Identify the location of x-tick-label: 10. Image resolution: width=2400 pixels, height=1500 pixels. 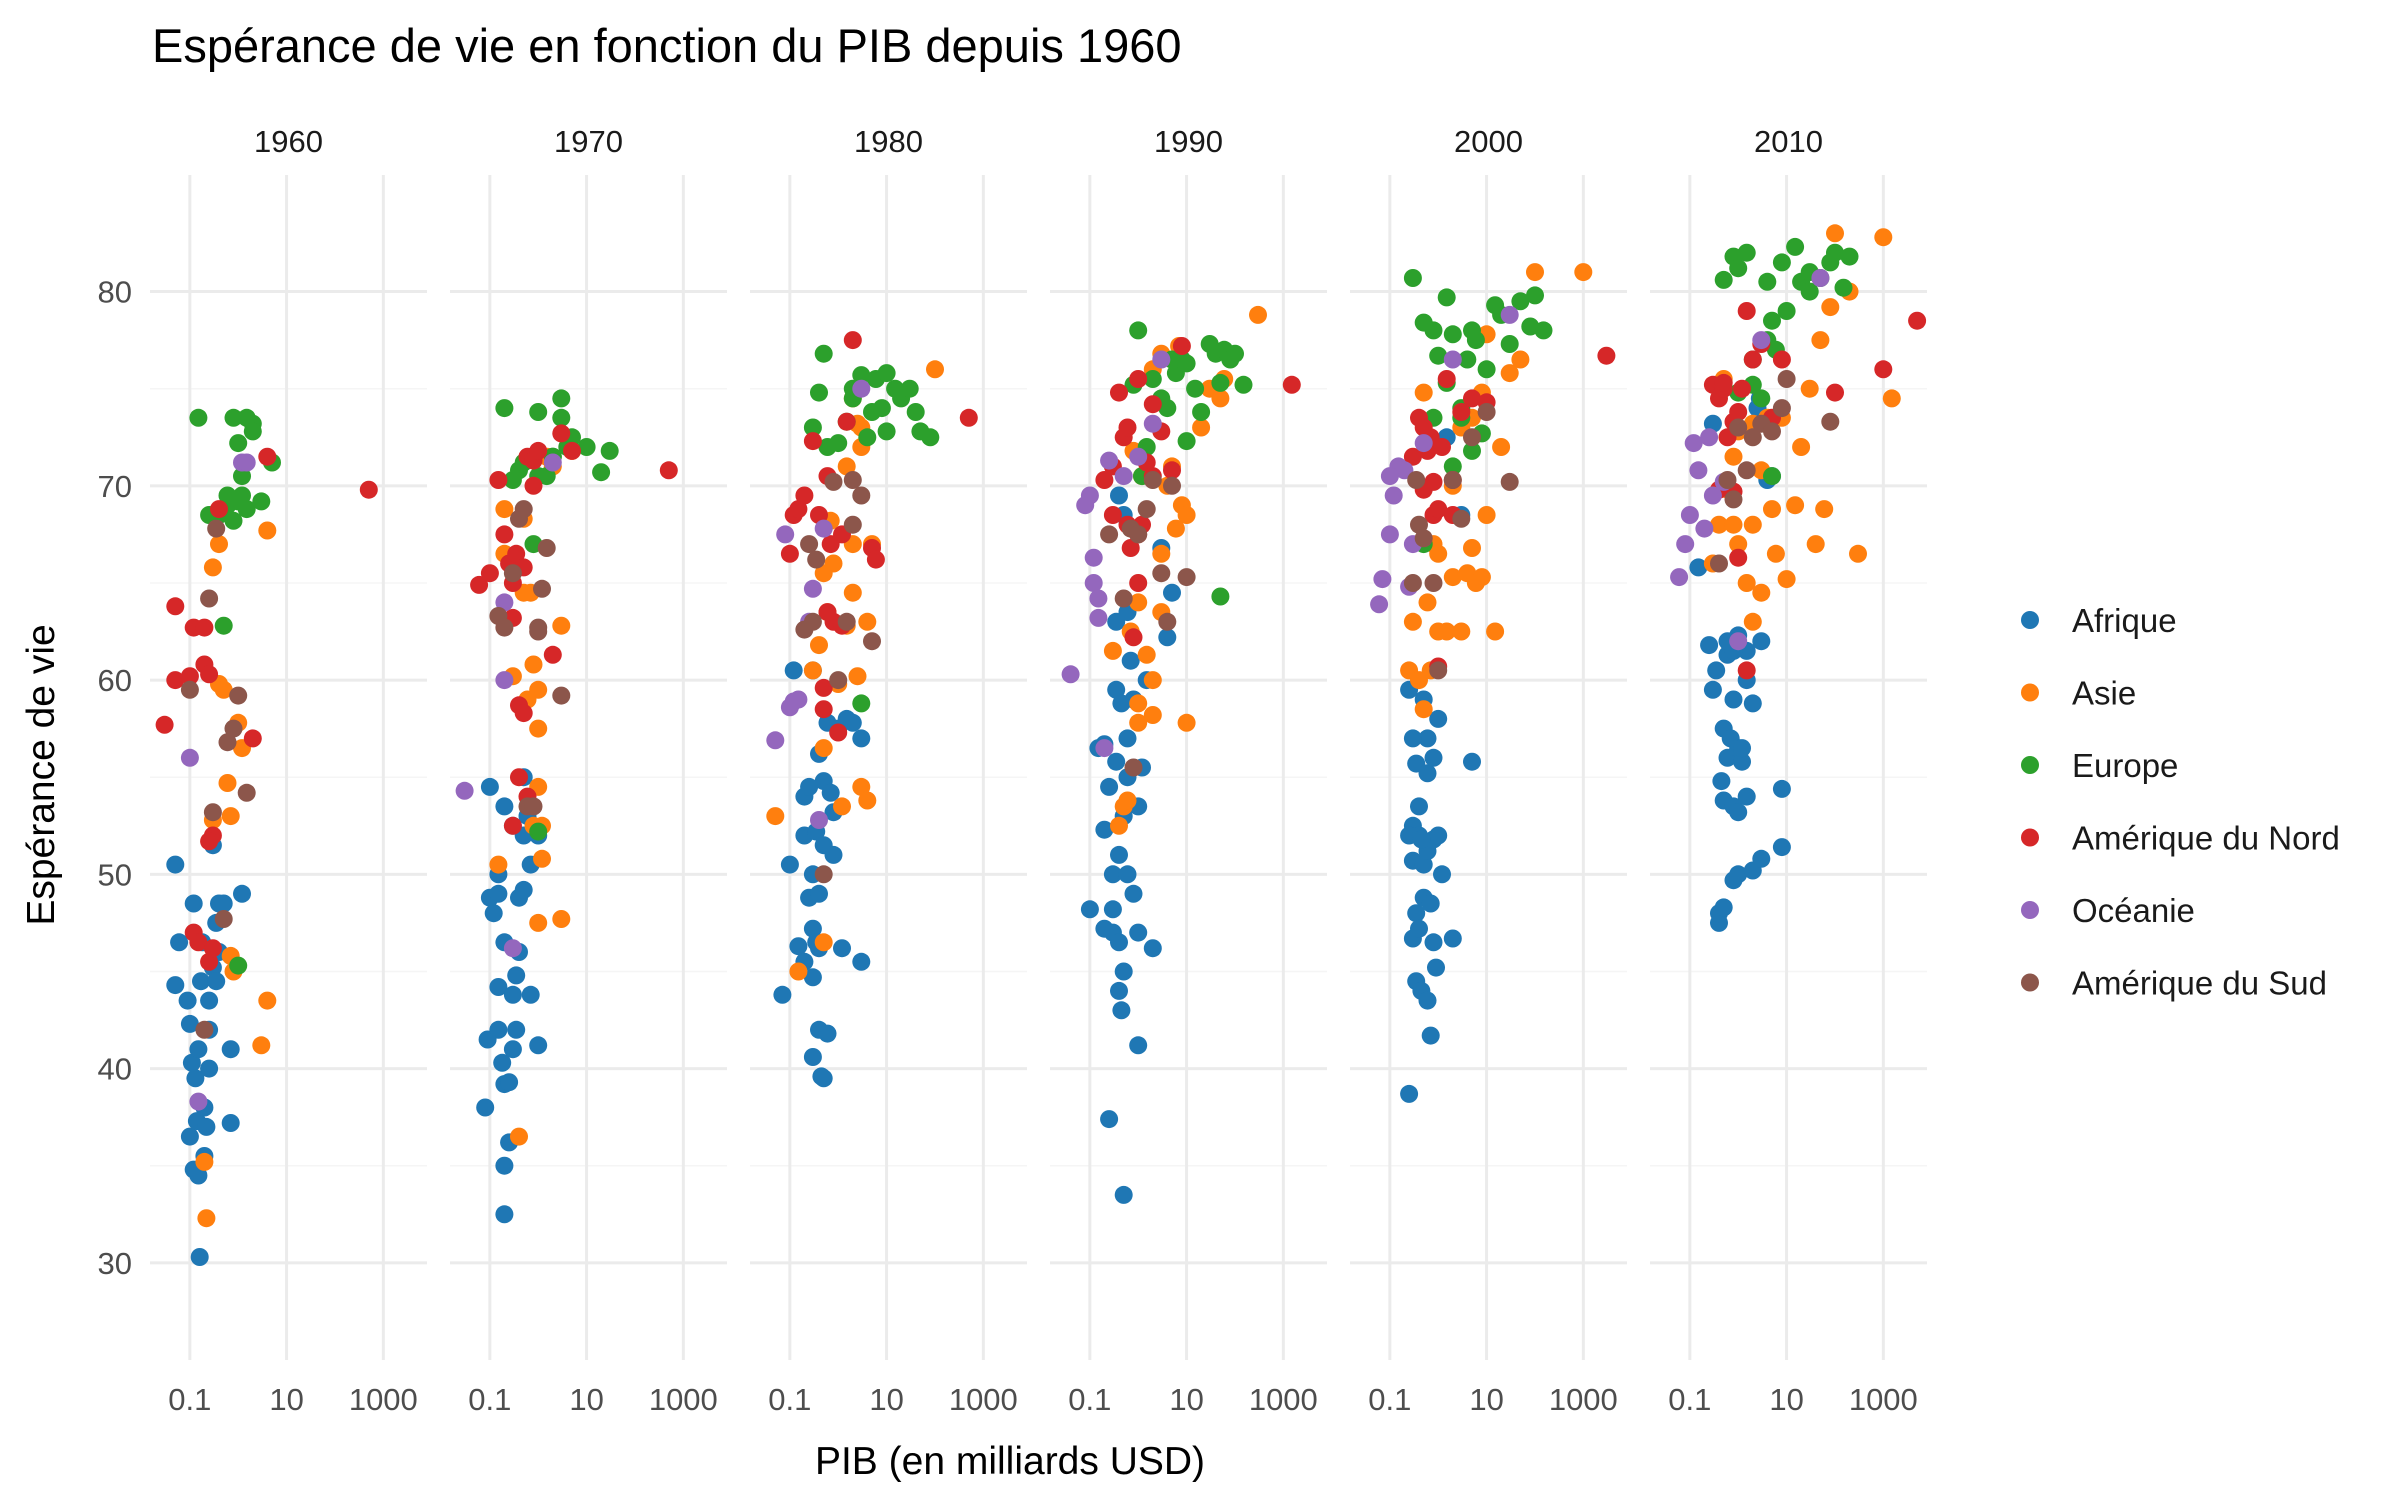
(1786, 1399).